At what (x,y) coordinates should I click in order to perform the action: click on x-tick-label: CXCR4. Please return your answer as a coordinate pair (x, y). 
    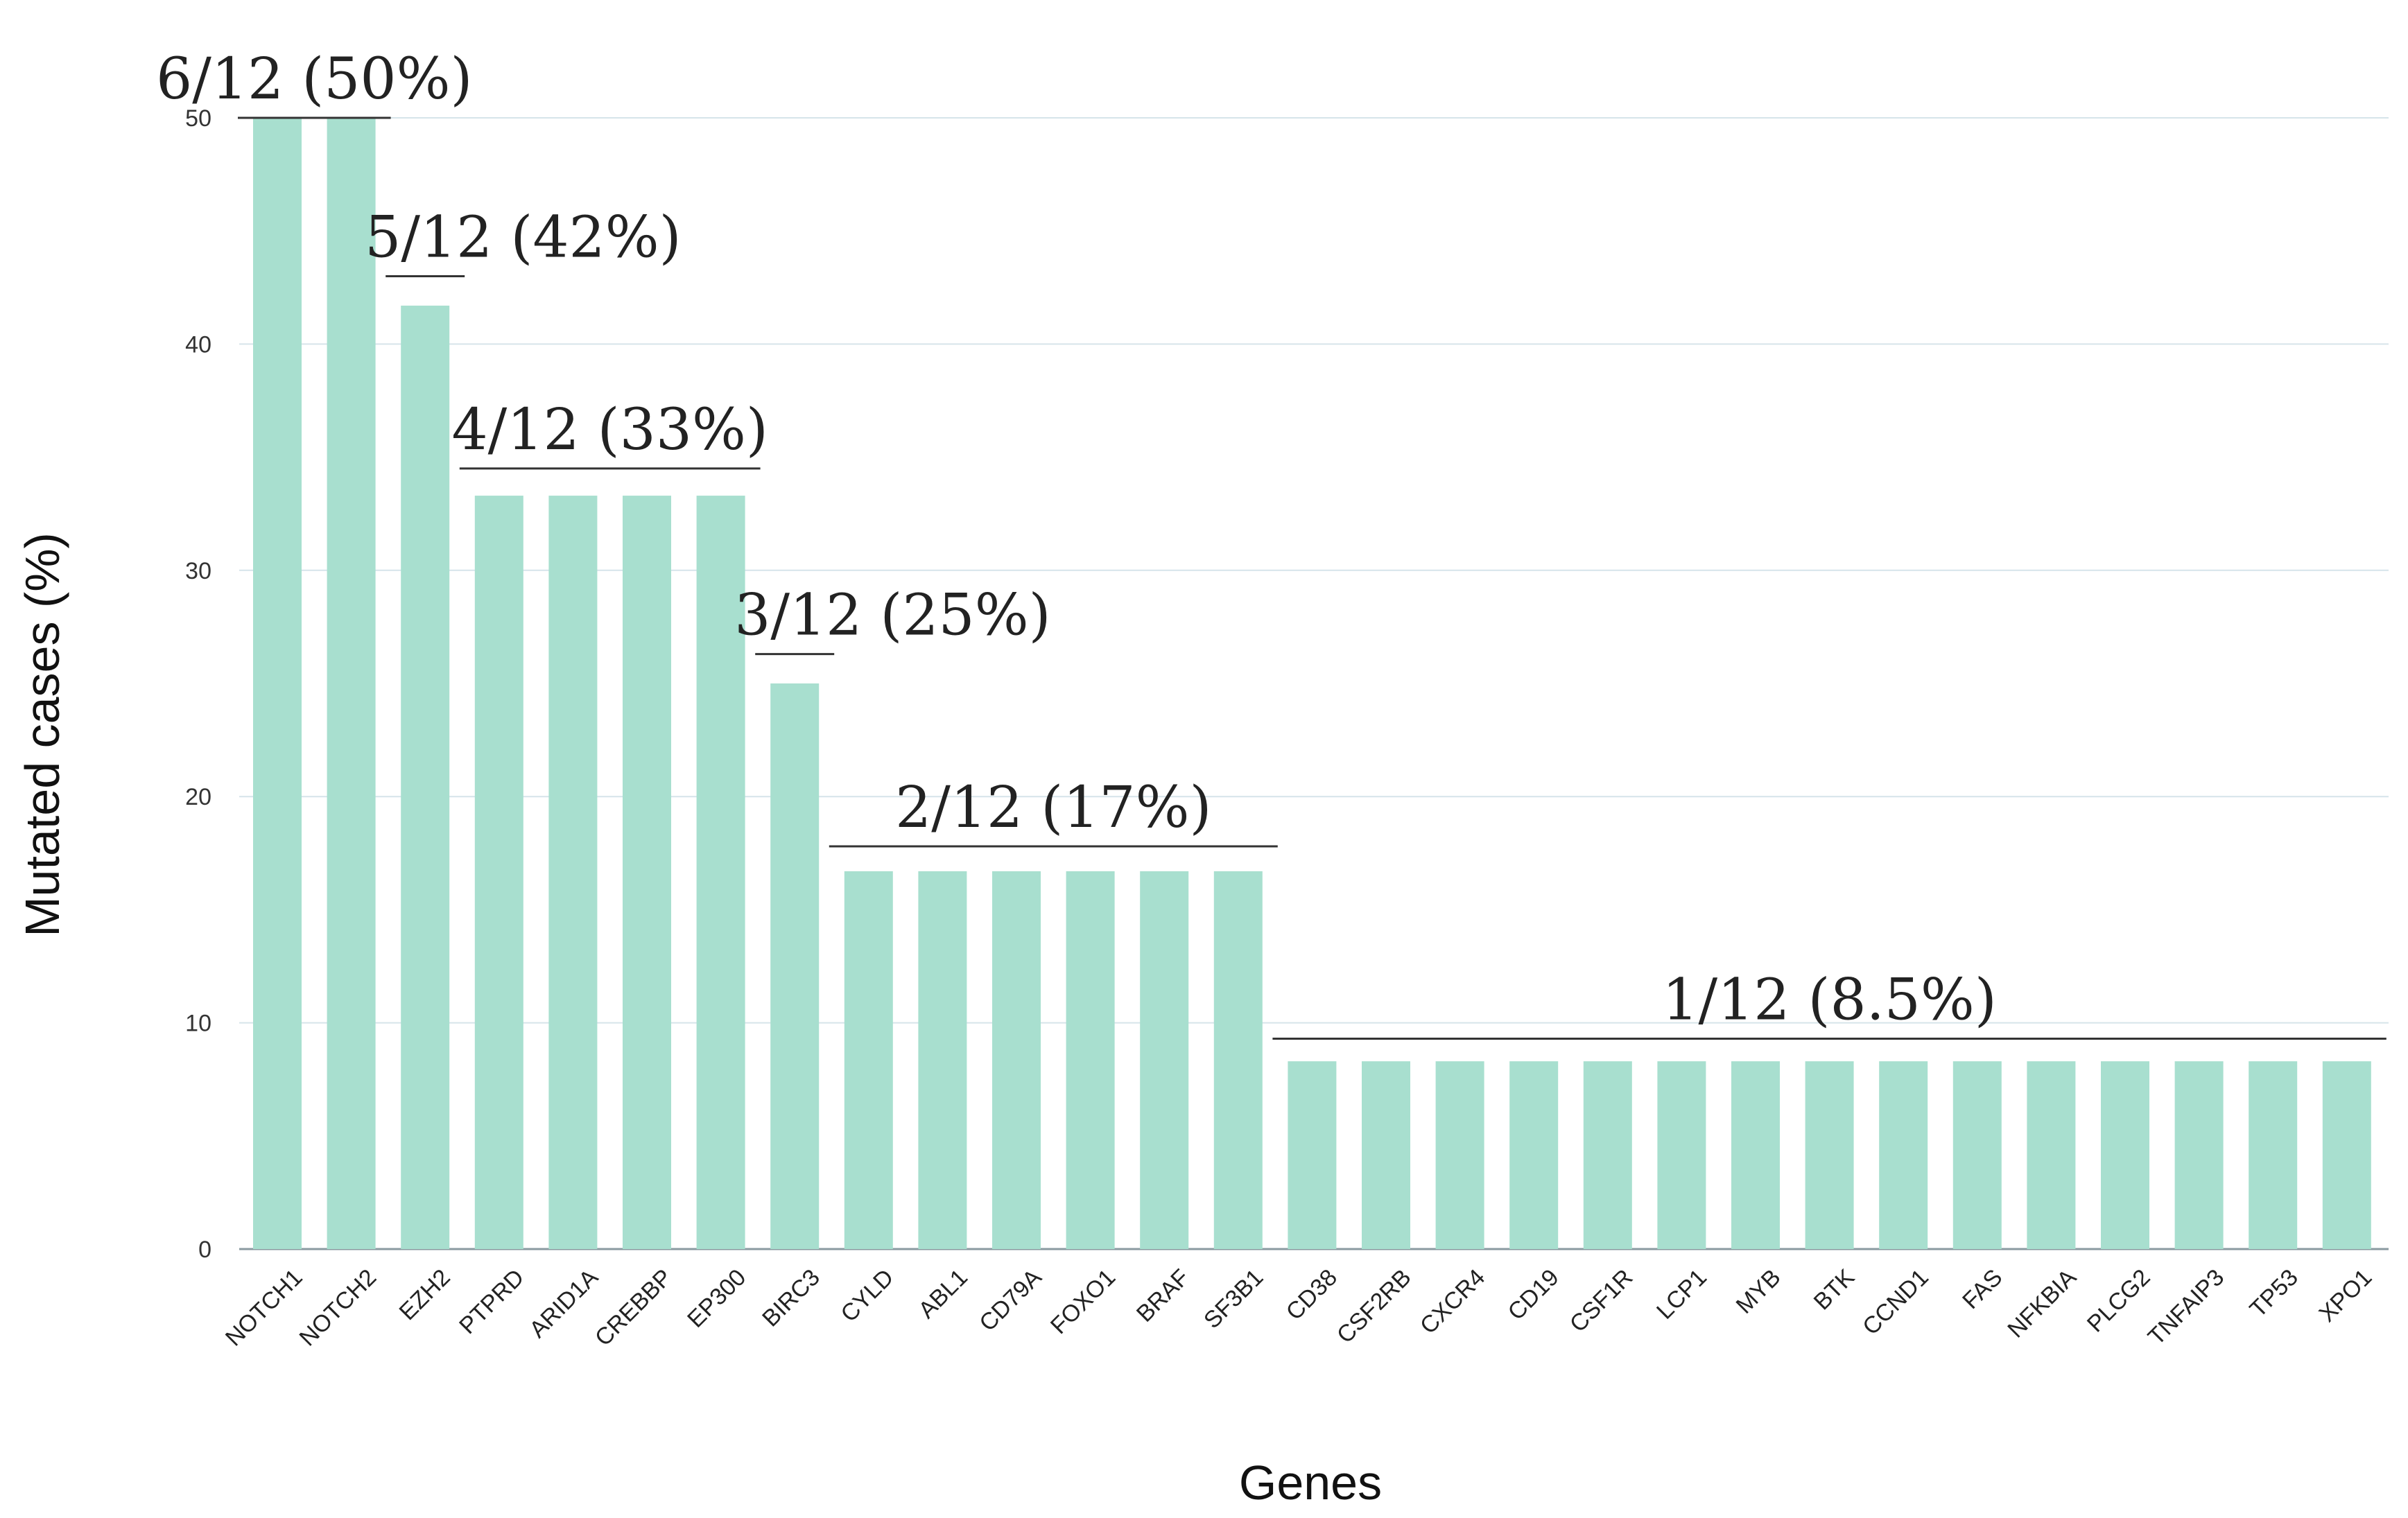
    Looking at the image, I should click on (1452, 1302).